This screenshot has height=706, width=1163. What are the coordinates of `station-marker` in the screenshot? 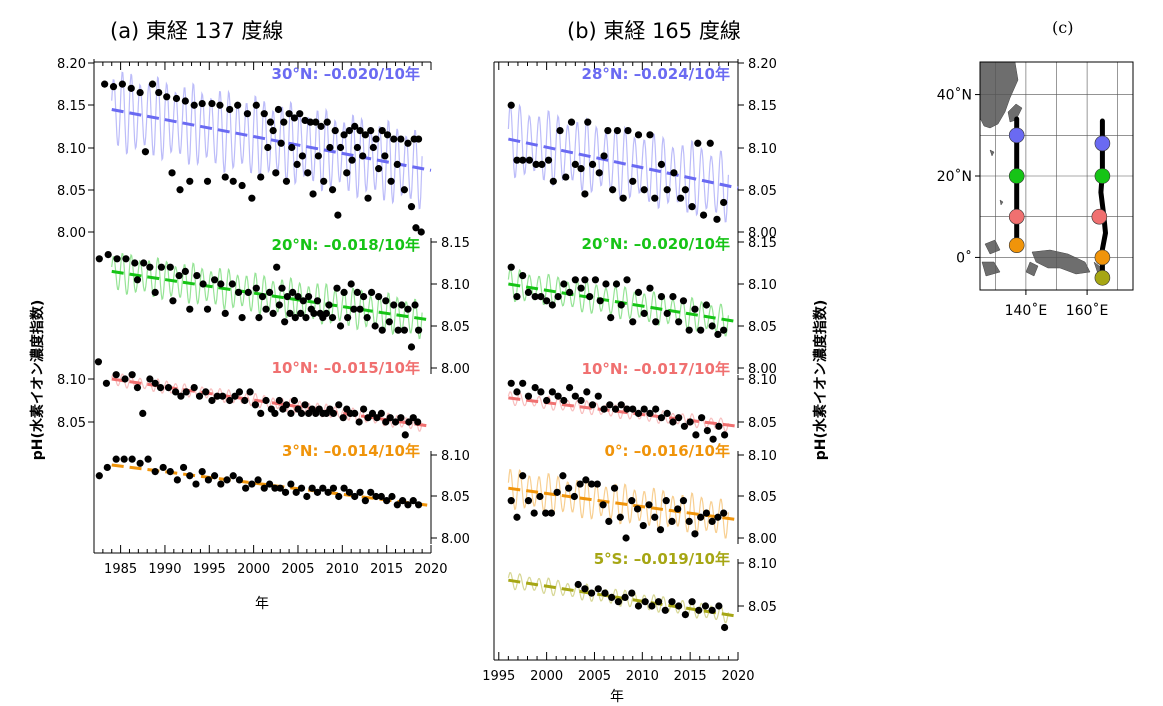 It's located at (1099, 216).